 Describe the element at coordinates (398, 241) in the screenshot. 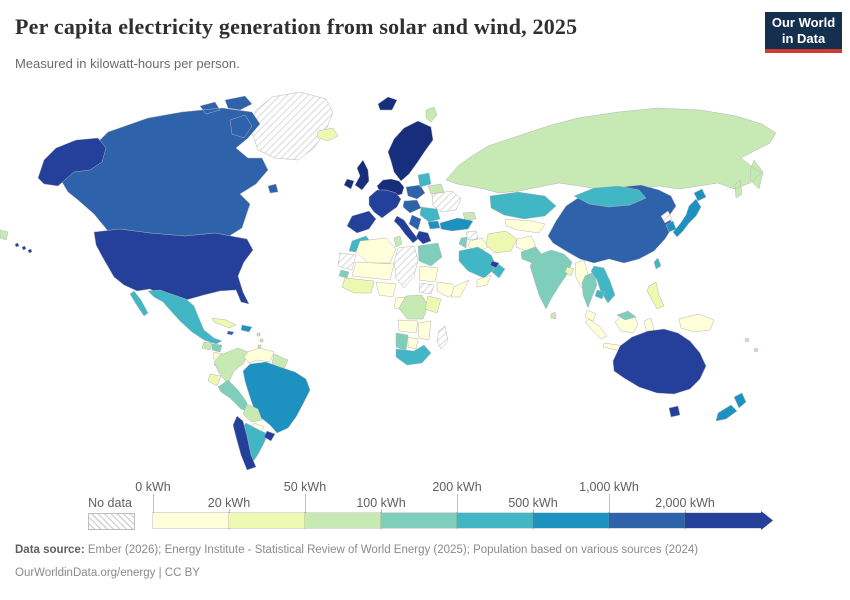

I see `region-tunisia` at that location.